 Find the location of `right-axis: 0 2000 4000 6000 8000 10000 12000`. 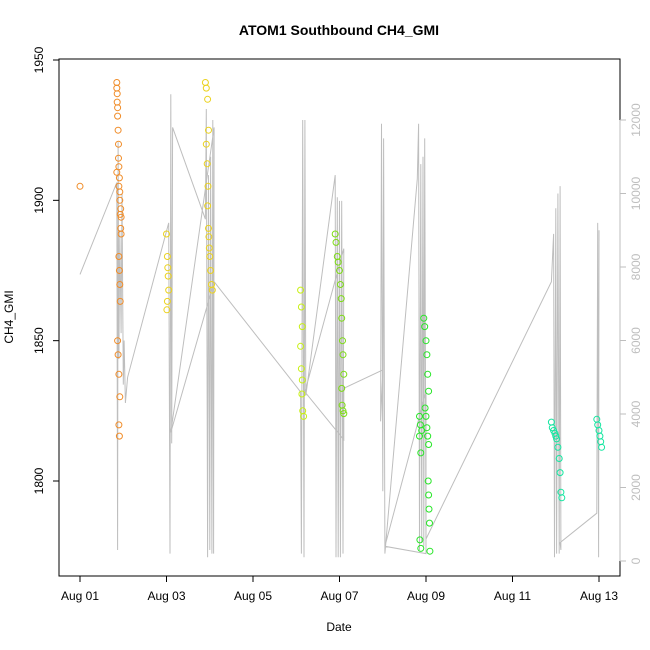

right-axis: 0 2000 4000 6000 8000 10000 12000 is located at coordinates (631, 333).